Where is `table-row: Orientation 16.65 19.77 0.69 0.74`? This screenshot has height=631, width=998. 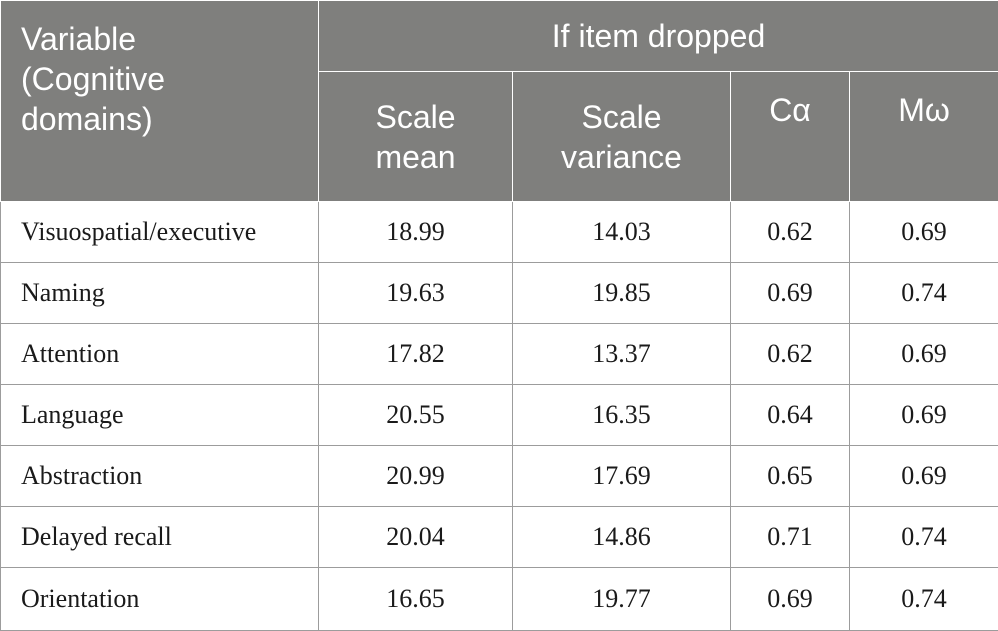 table-row: Orientation 16.65 19.77 0.69 0.74 is located at coordinates (499, 599).